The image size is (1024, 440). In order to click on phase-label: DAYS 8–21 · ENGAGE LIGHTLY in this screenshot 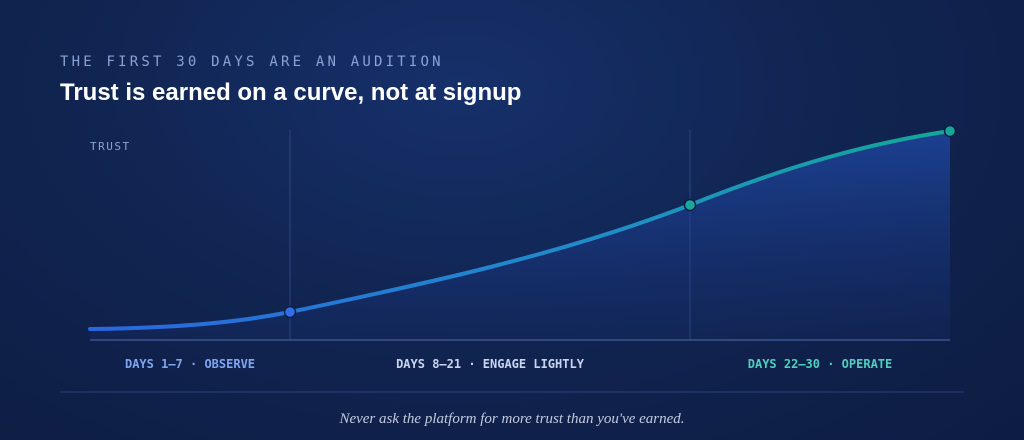, I will do `click(490, 364)`.